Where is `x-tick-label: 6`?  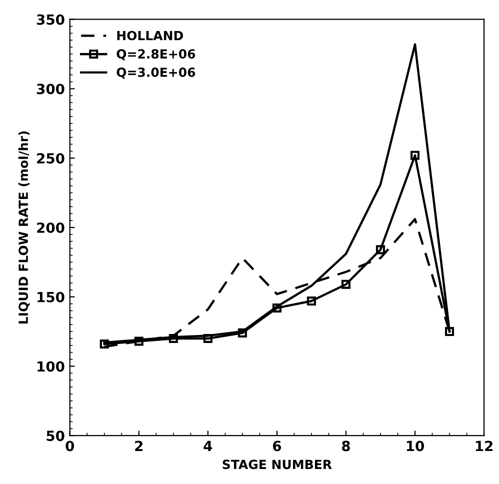
x-tick-label: 6 is located at coordinates (277, 446).